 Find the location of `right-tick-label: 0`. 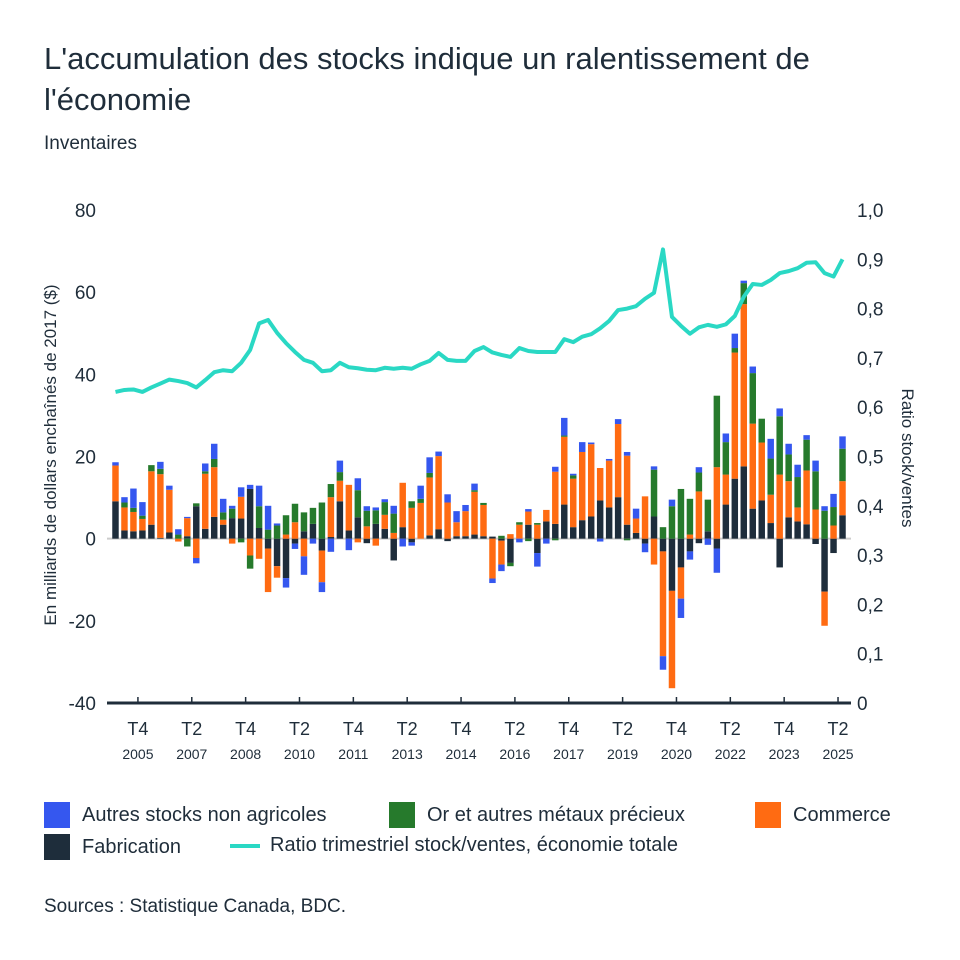

right-tick-label: 0 is located at coordinates (862, 704).